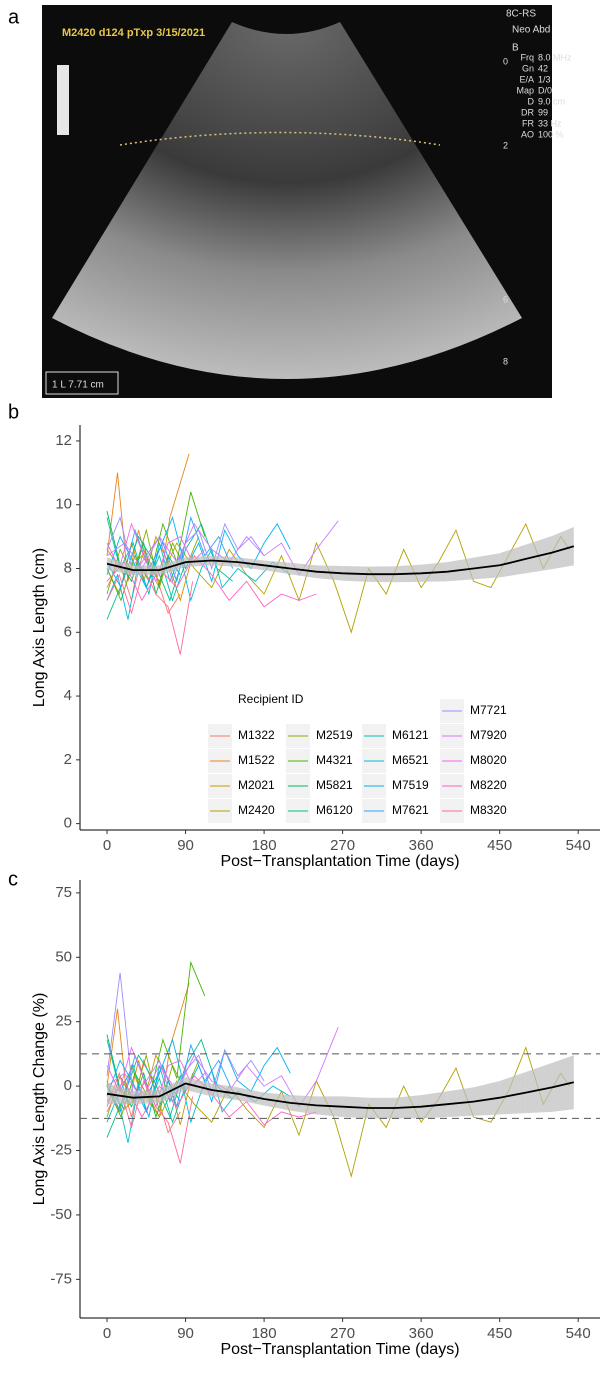  What do you see at coordinates (527, 134) in the screenshot?
I see `param-name: AO` at bounding box center [527, 134].